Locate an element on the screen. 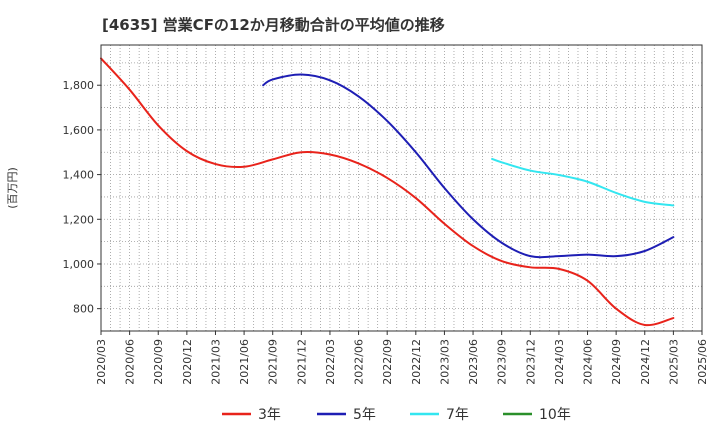 This screenshot has width=720, height=440. x-tick-label: 2024/03 is located at coordinates (559, 362).